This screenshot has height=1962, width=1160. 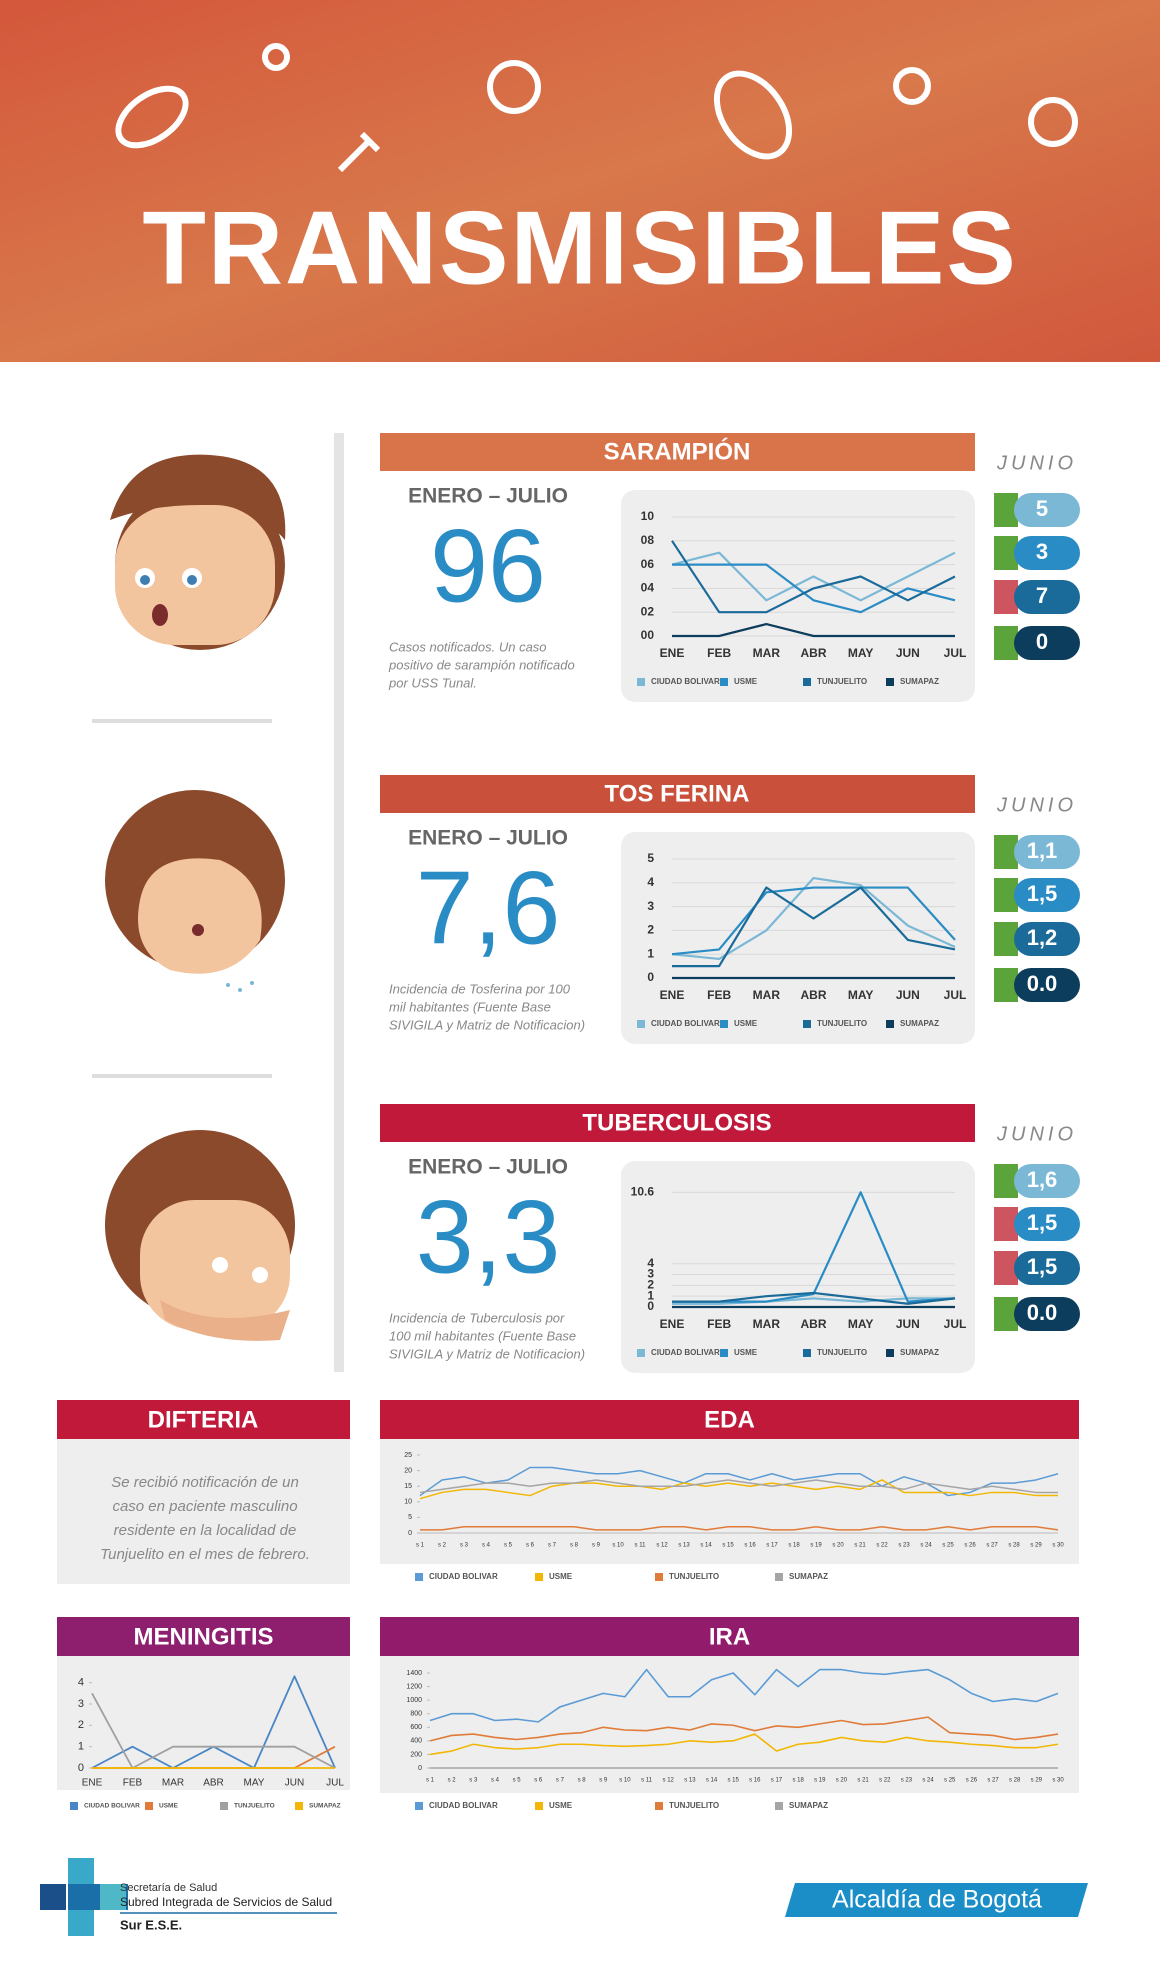 I want to click on city-name: Alcaldía de Bogotá, so click(x=937, y=1900).